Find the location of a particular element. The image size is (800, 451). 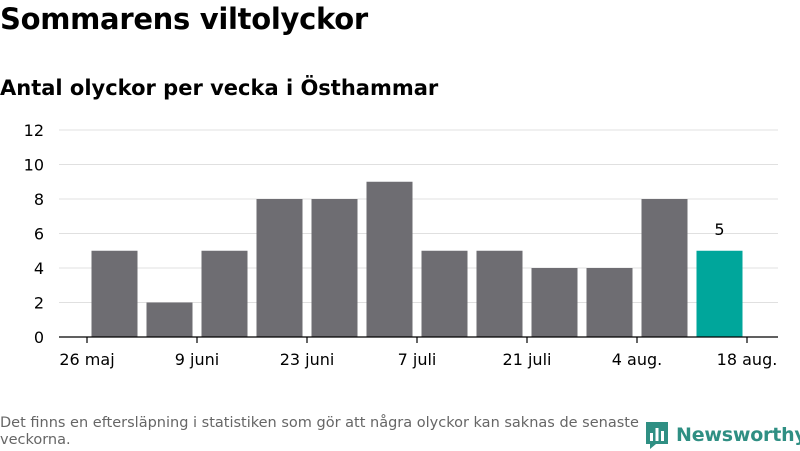

chart-subtitle: Antal olyckor per vecka i Östhammar is located at coordinates (219, 88).